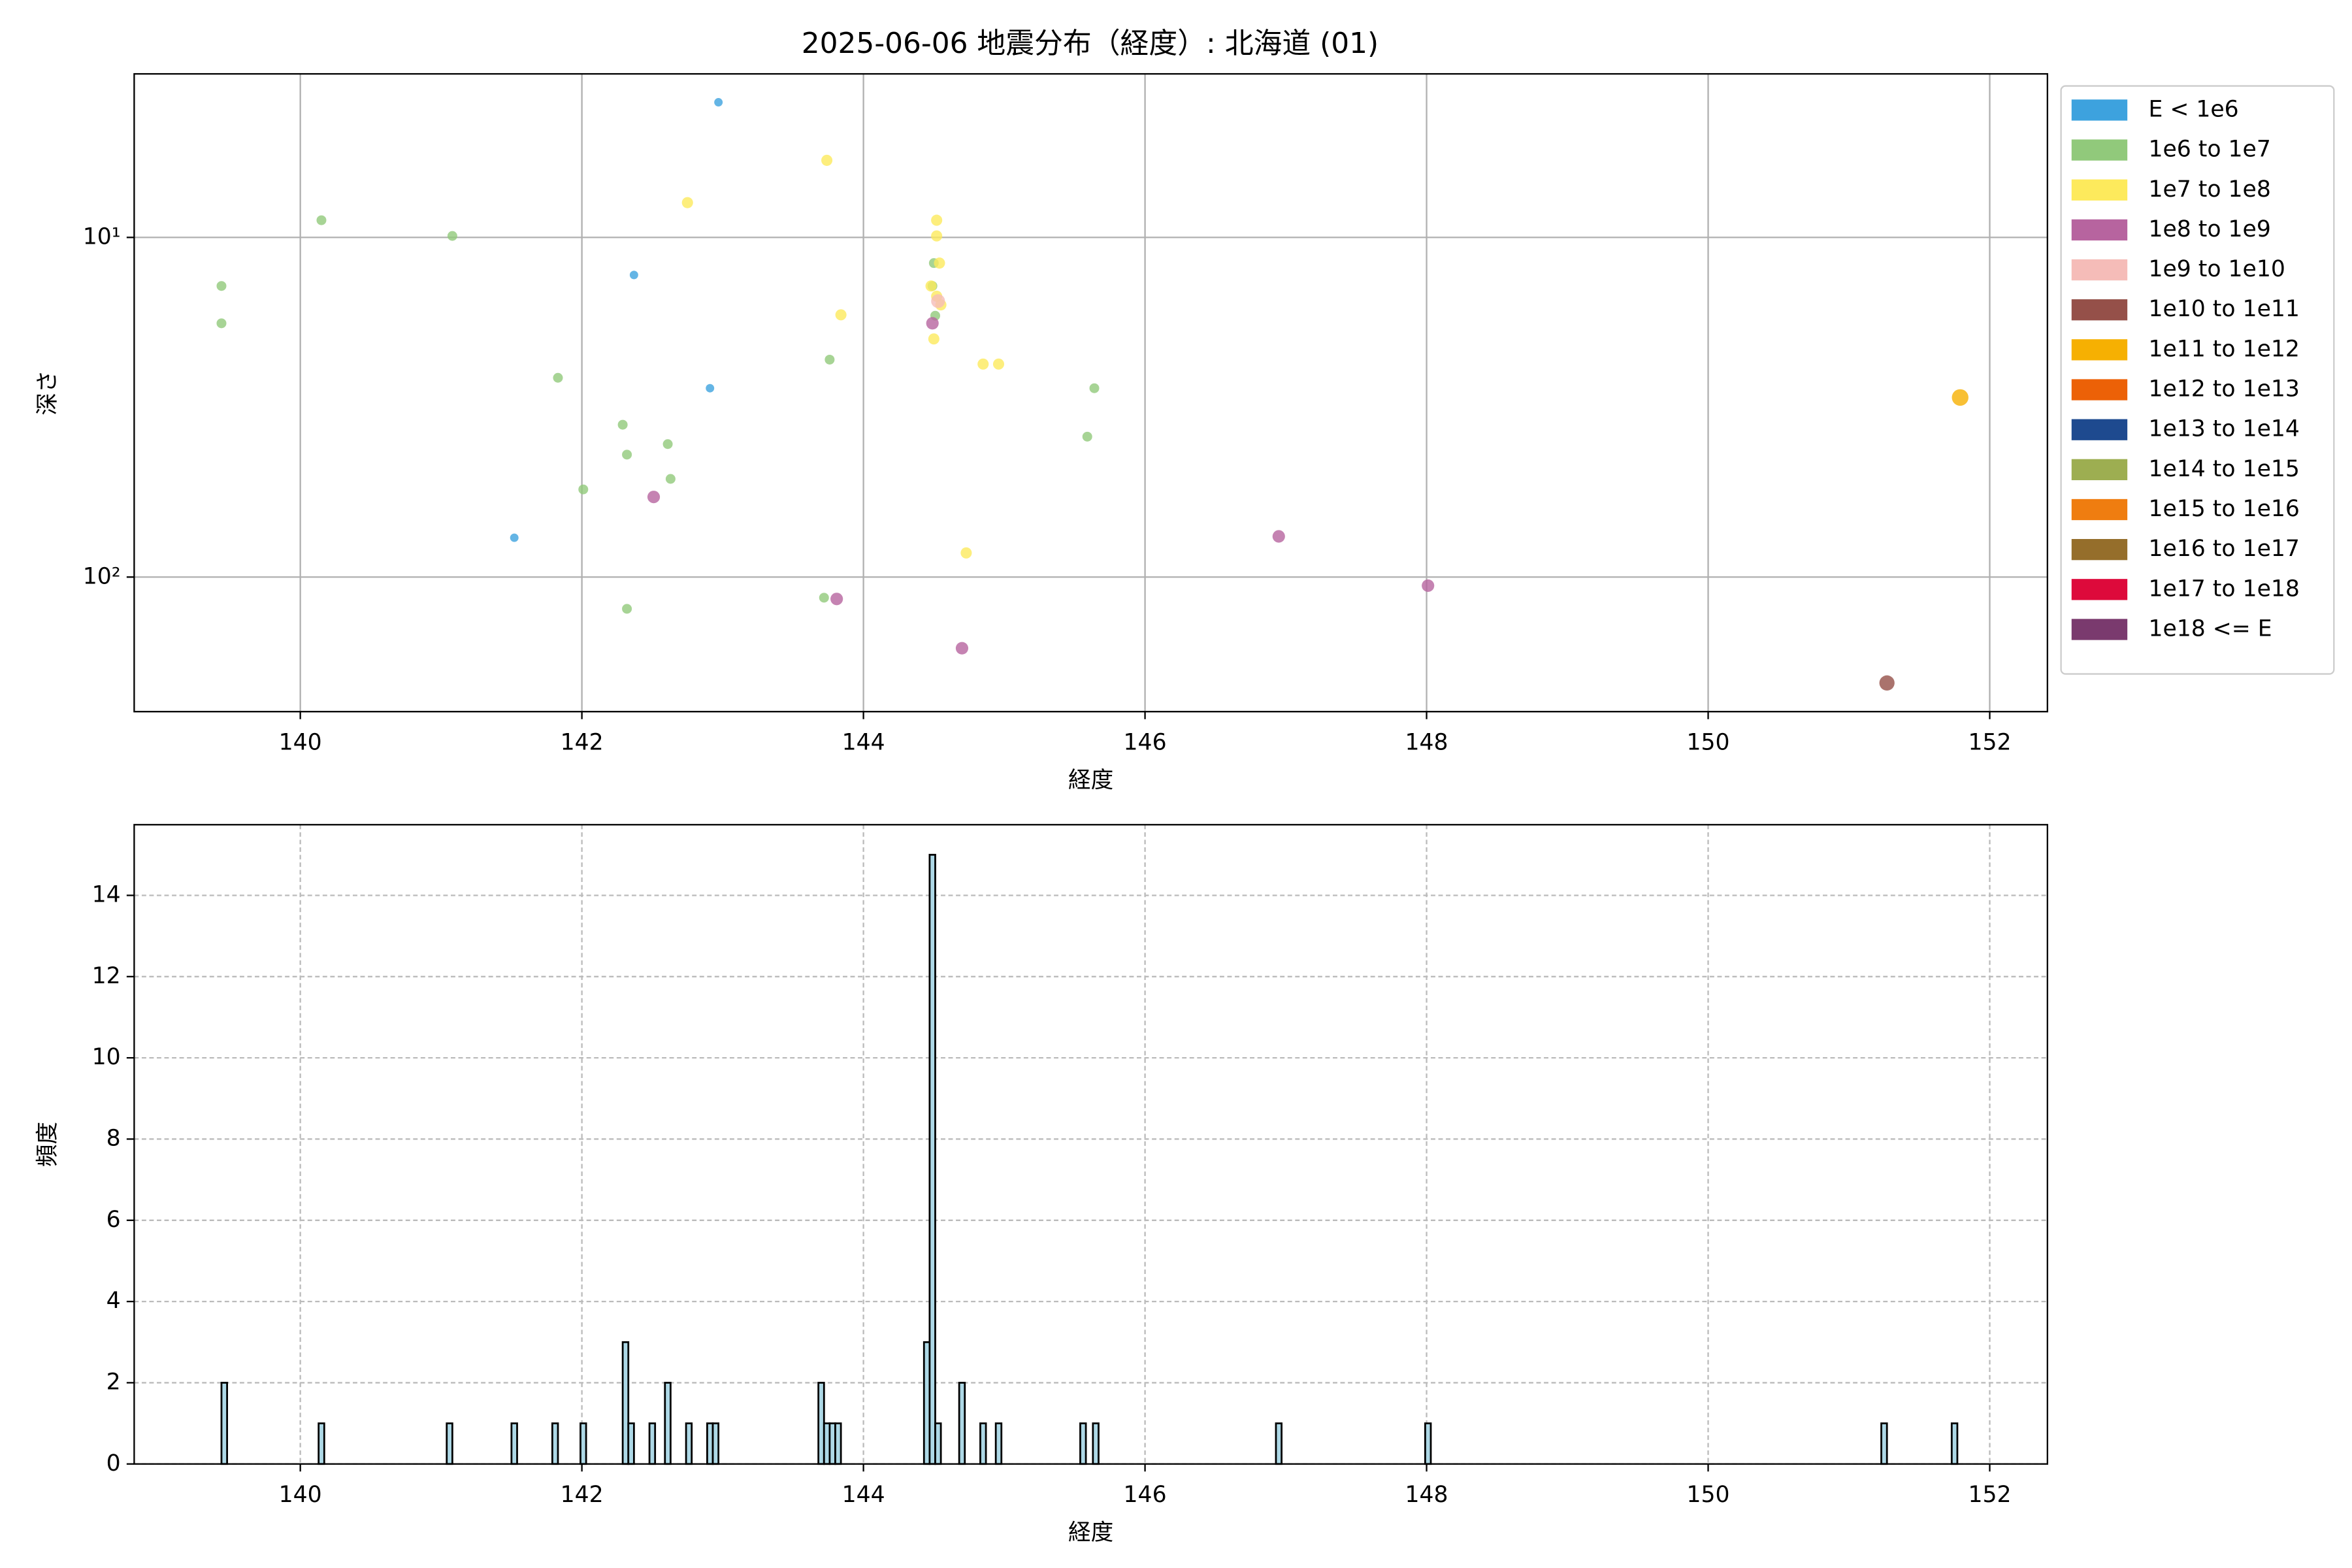  What do you see at coordinates (2209, 229) in the screenshot?
I see `legend-label: 1e8 to 1e9` at bounding box center [2209, 229].